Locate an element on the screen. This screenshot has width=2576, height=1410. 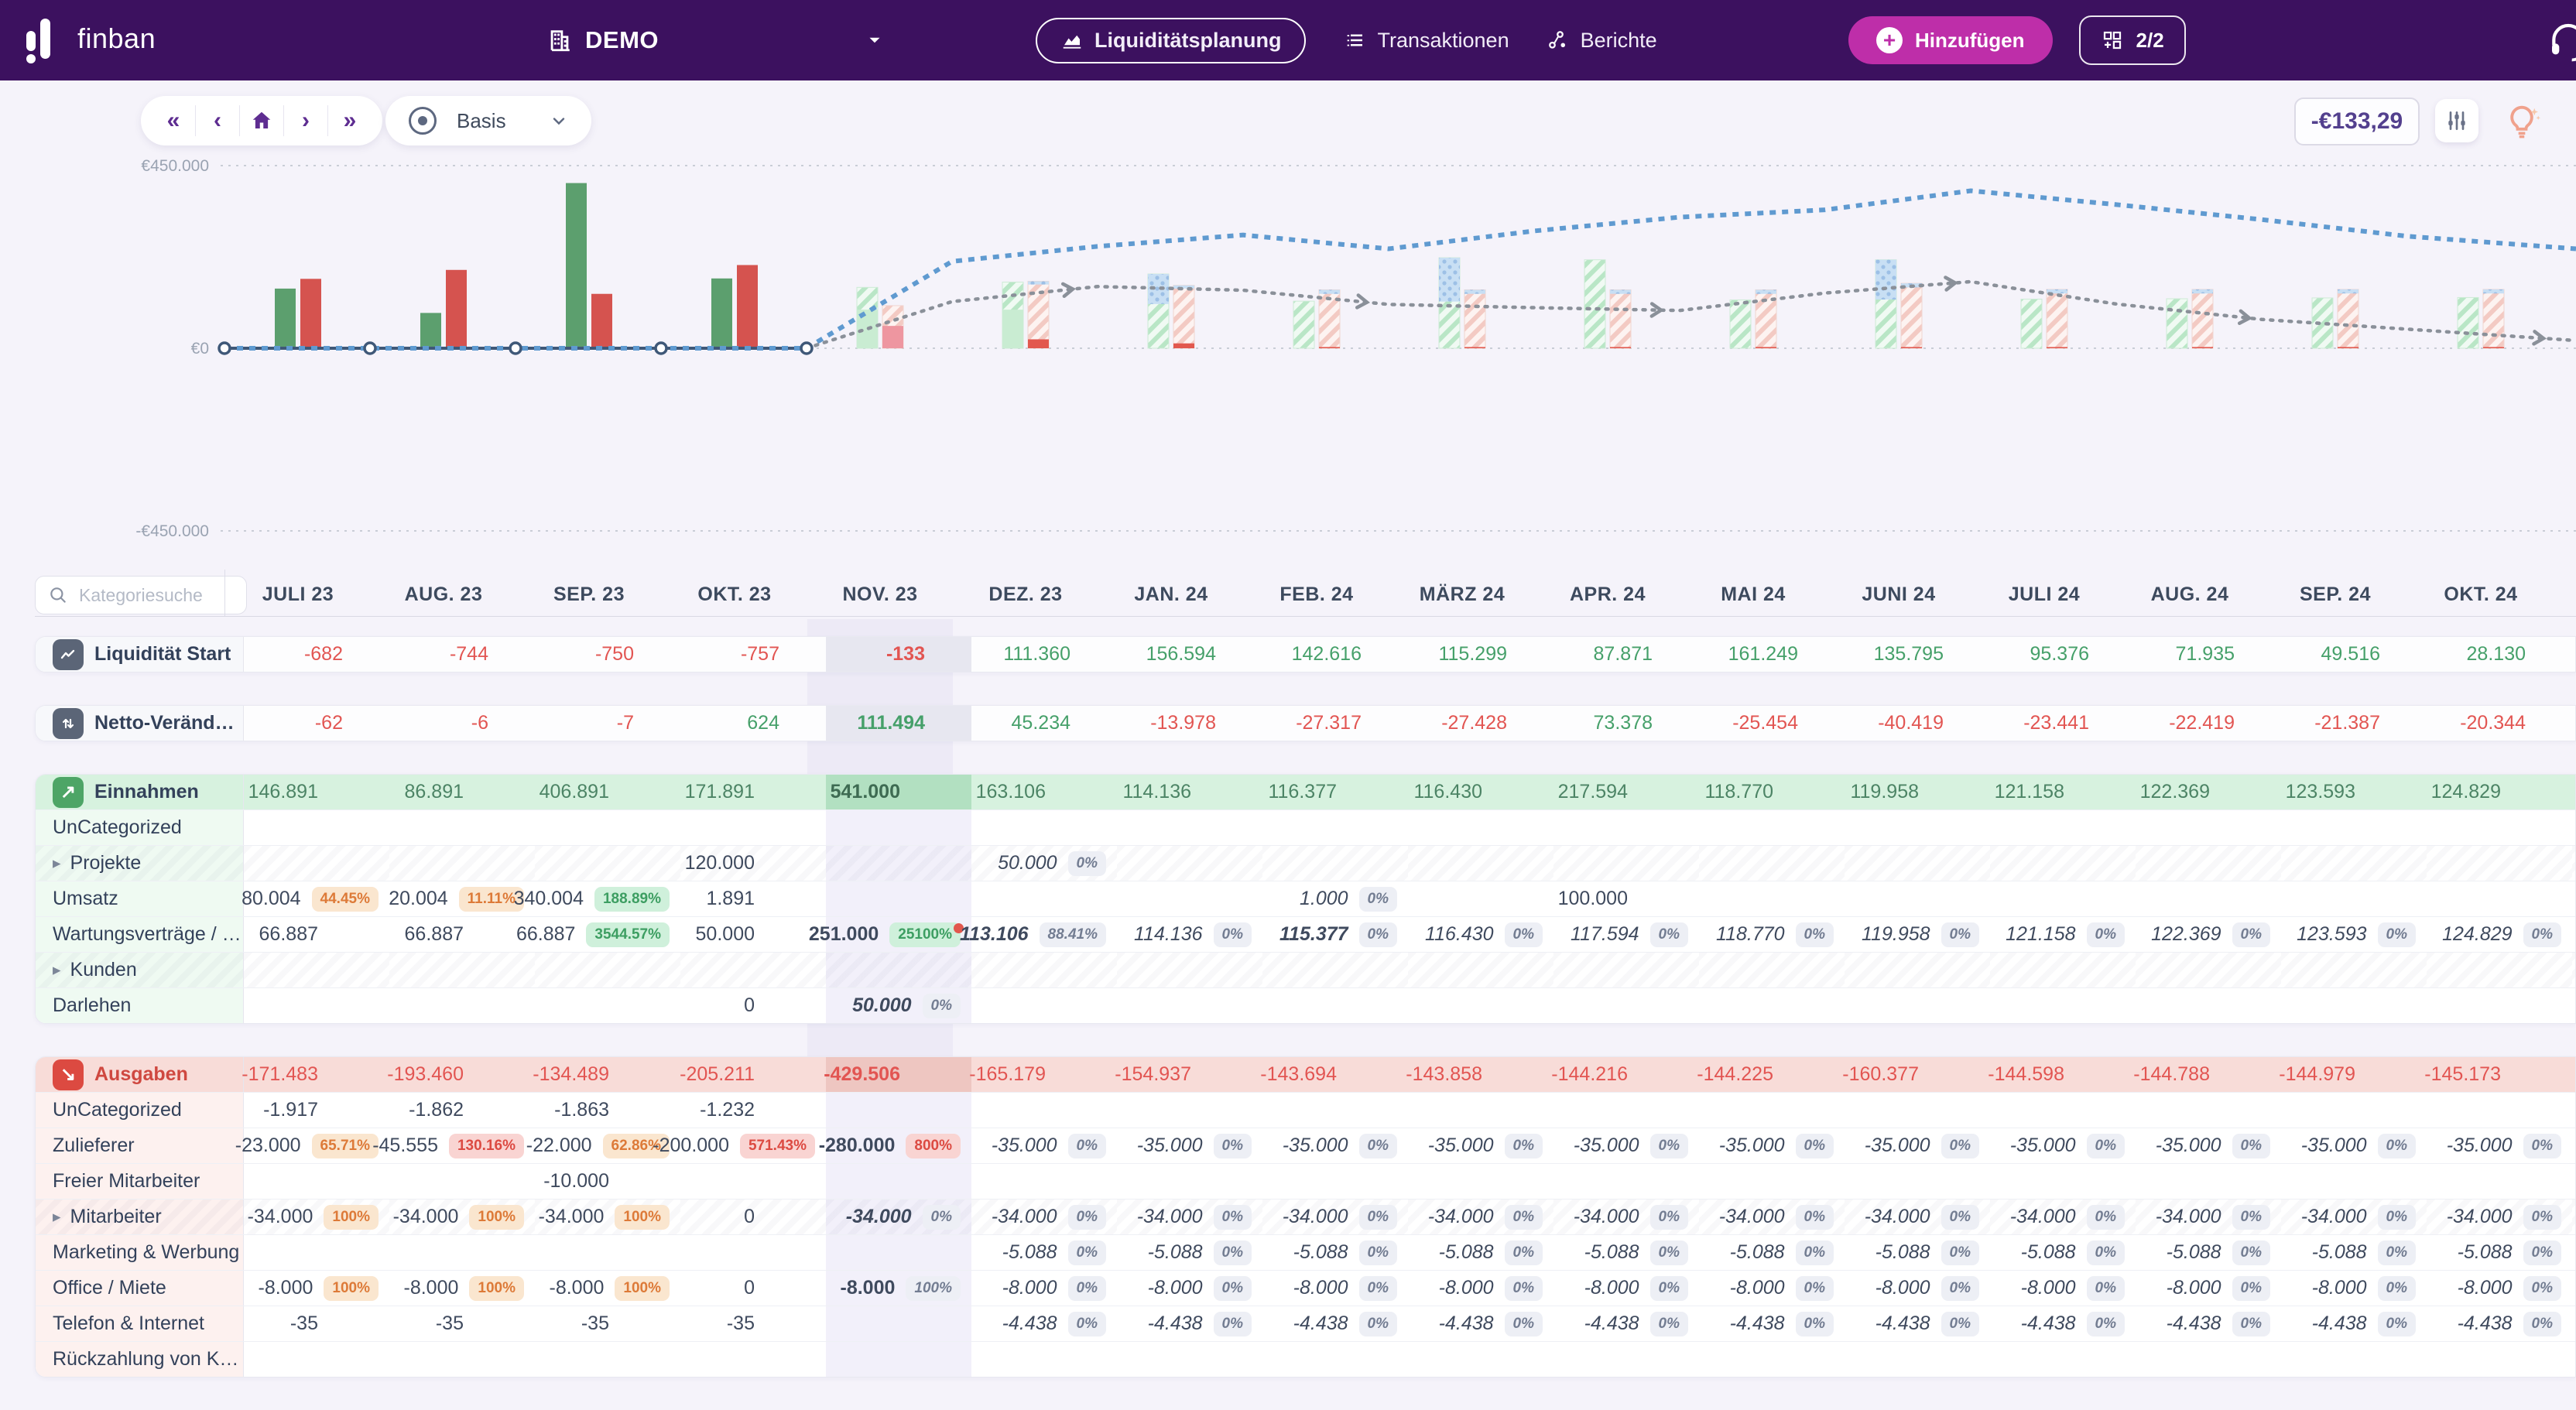
value-cell: 122.369 0% is located at coordinates (2208, 934).